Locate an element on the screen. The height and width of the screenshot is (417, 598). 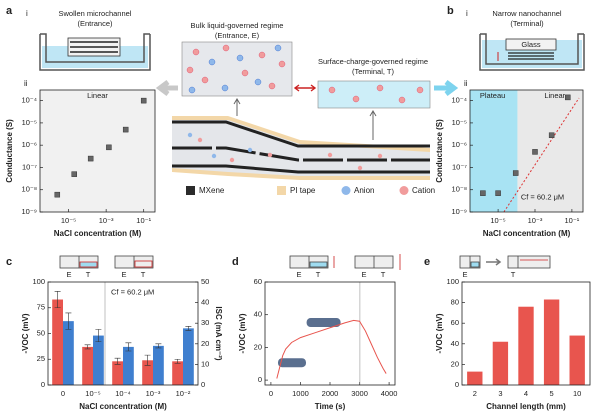
annotation: Linear is located at coordinates (554, 95).